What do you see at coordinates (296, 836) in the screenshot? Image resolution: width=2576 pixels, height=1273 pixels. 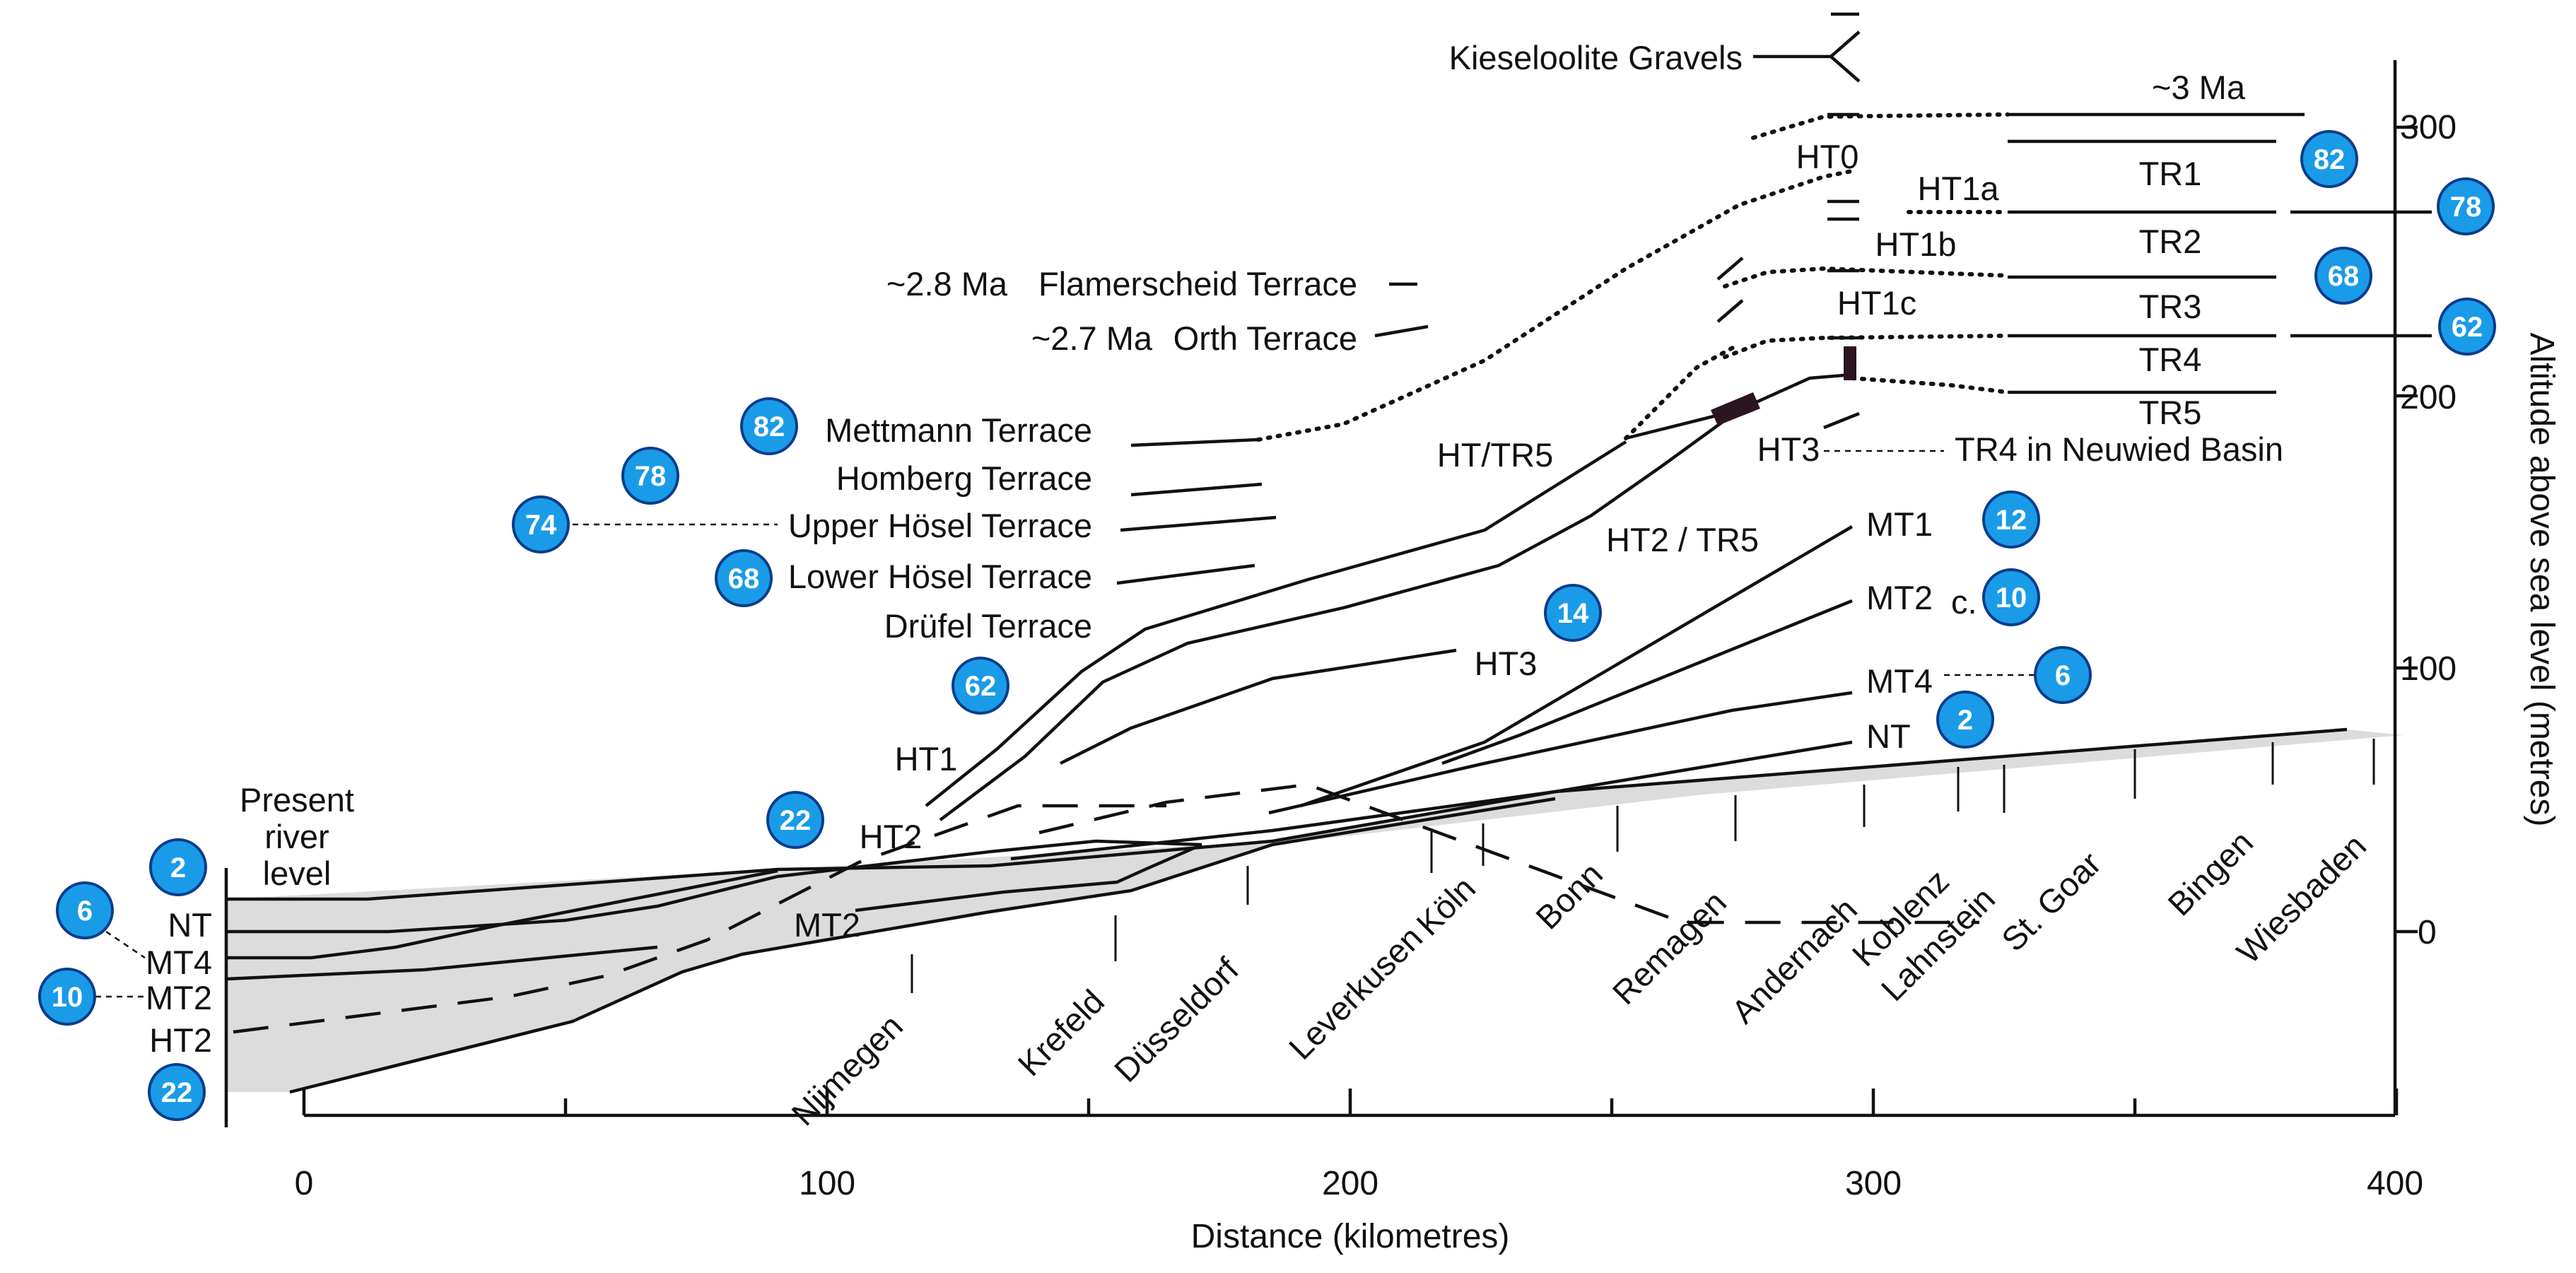 I see `present-label-2: river` at bounding box center [296, 836].